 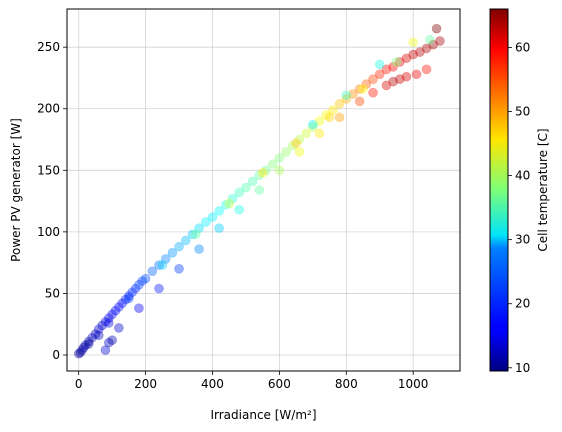 What do you see at coordinates (145, 384) in the screenshot?
I see `x-tick-label: 200` at bounding box center [145, 384].